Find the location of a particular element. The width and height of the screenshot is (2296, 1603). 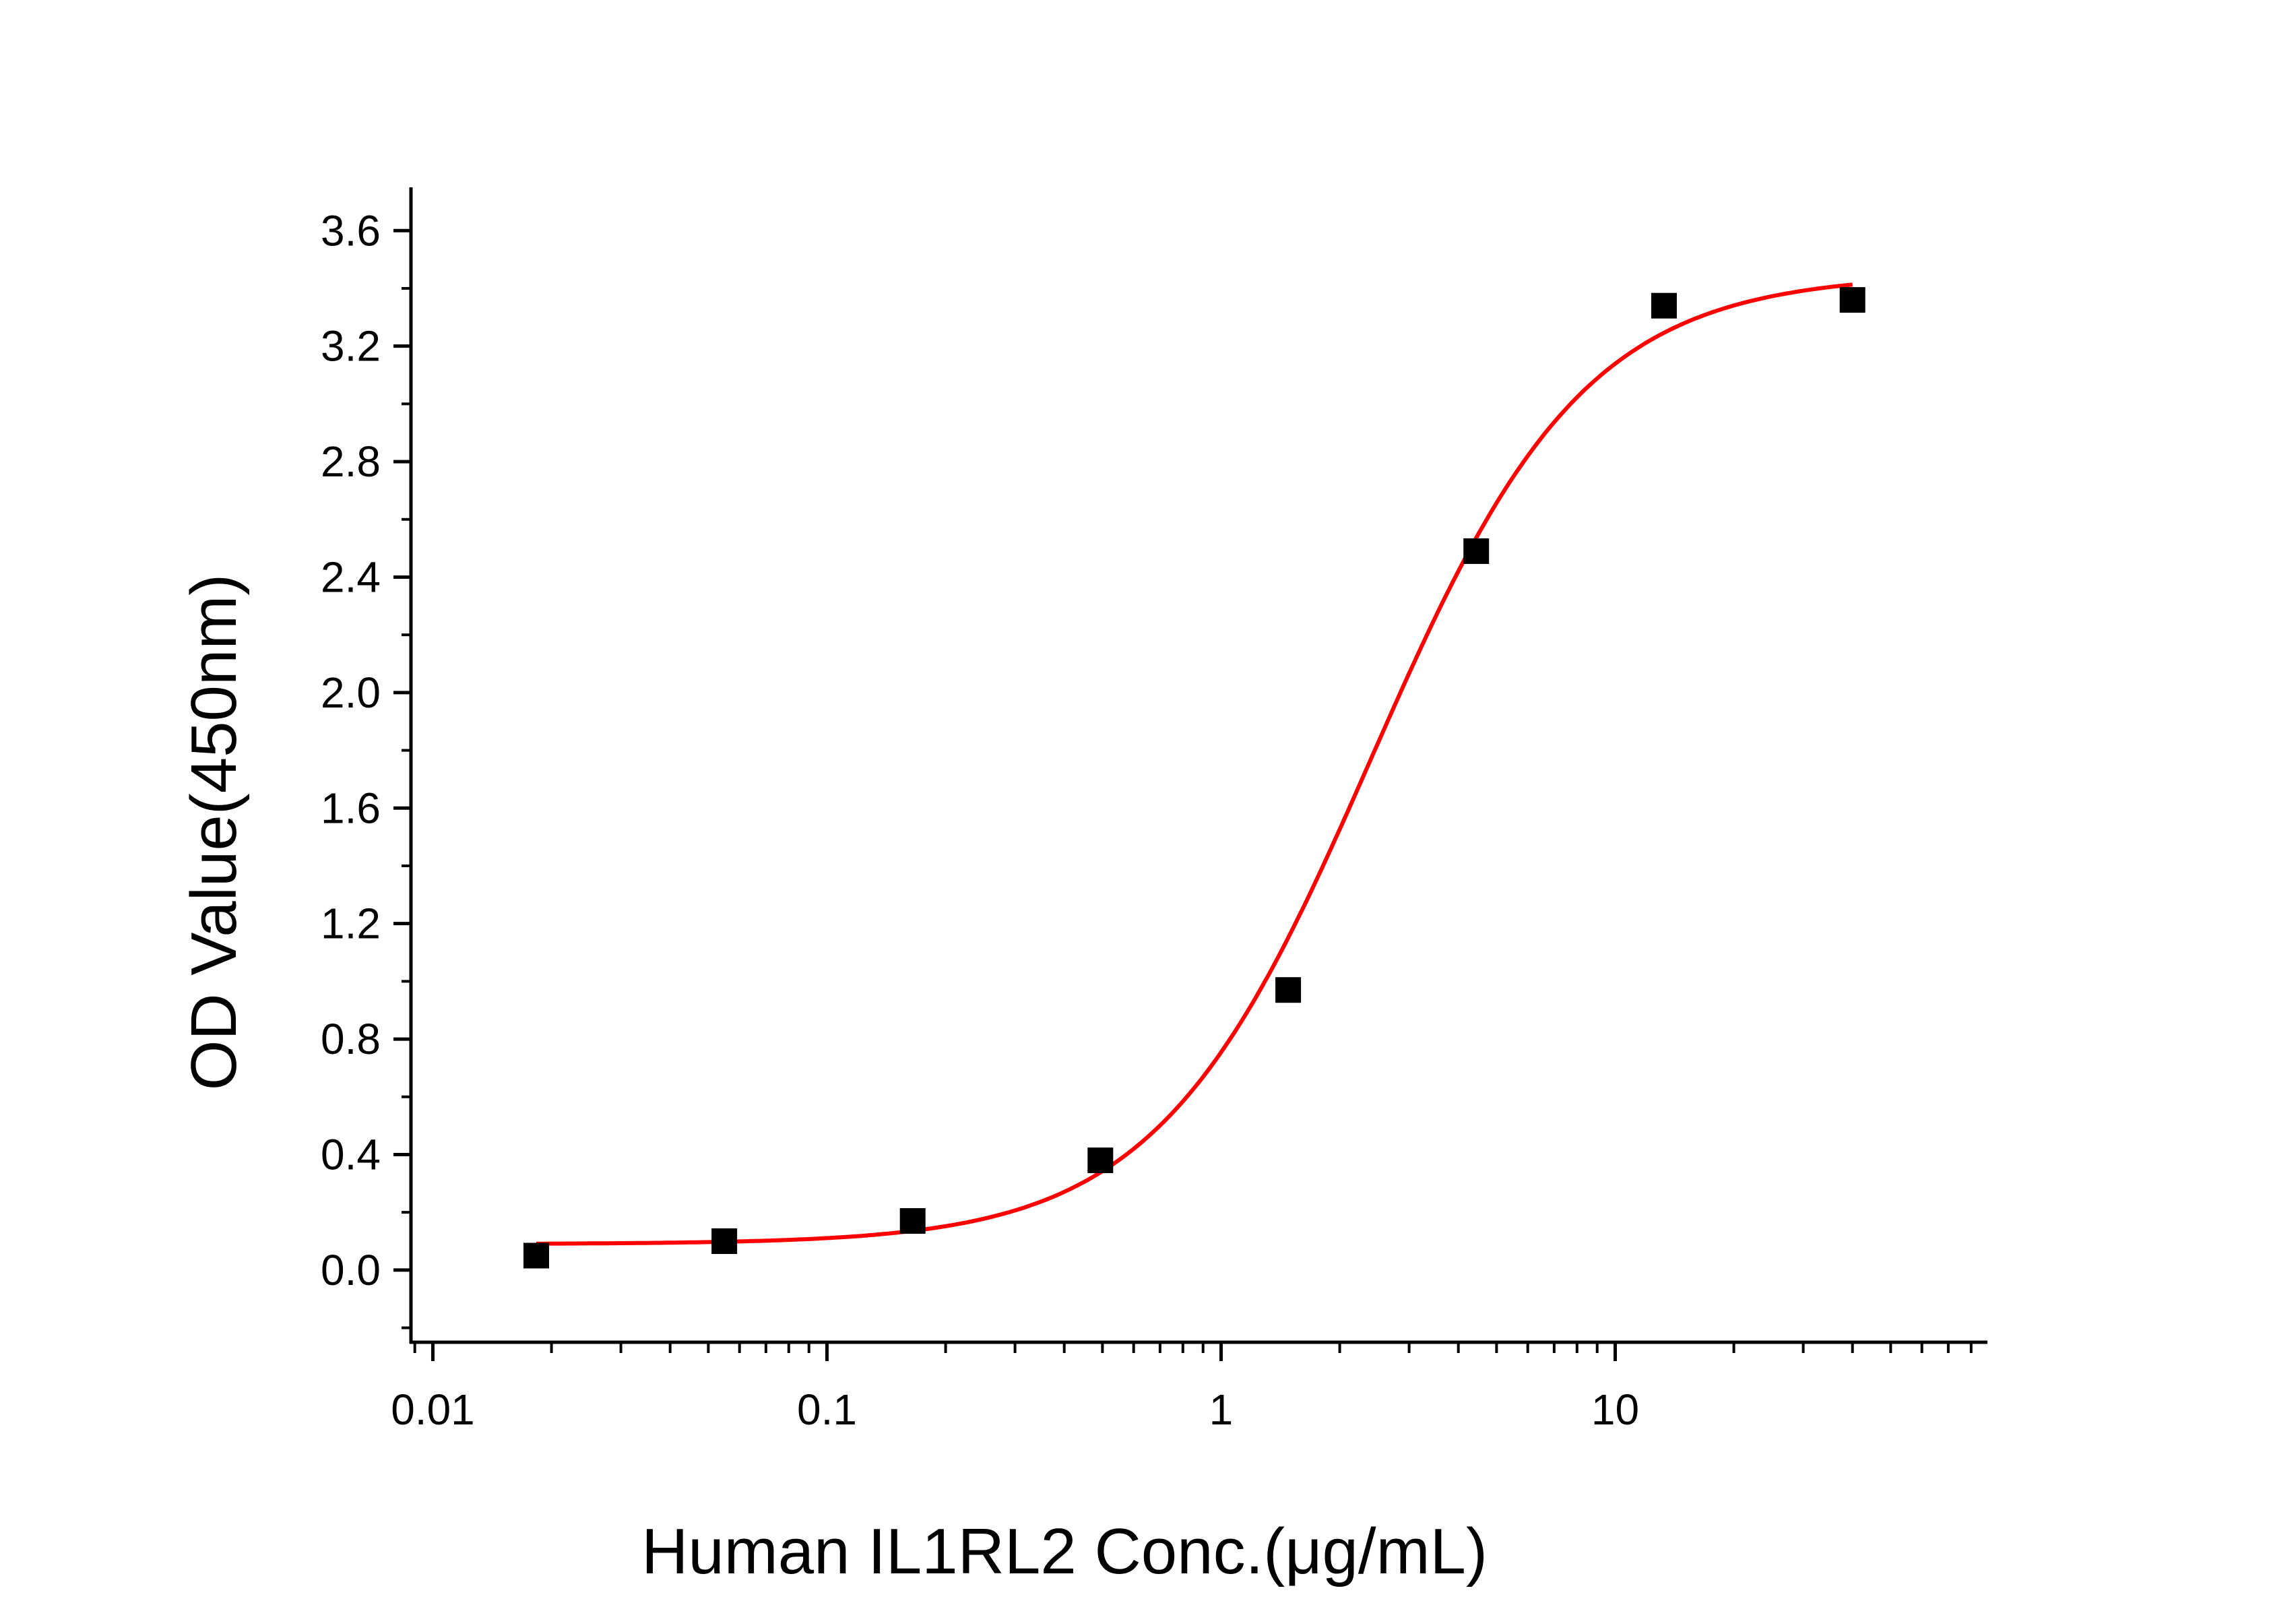

y-tick-label: 3.6 is located at coordinates (351, 230).